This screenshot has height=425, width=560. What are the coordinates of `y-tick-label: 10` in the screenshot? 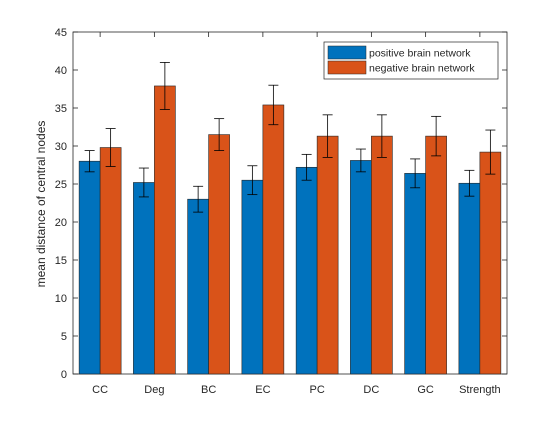 It's located at (61, 299).